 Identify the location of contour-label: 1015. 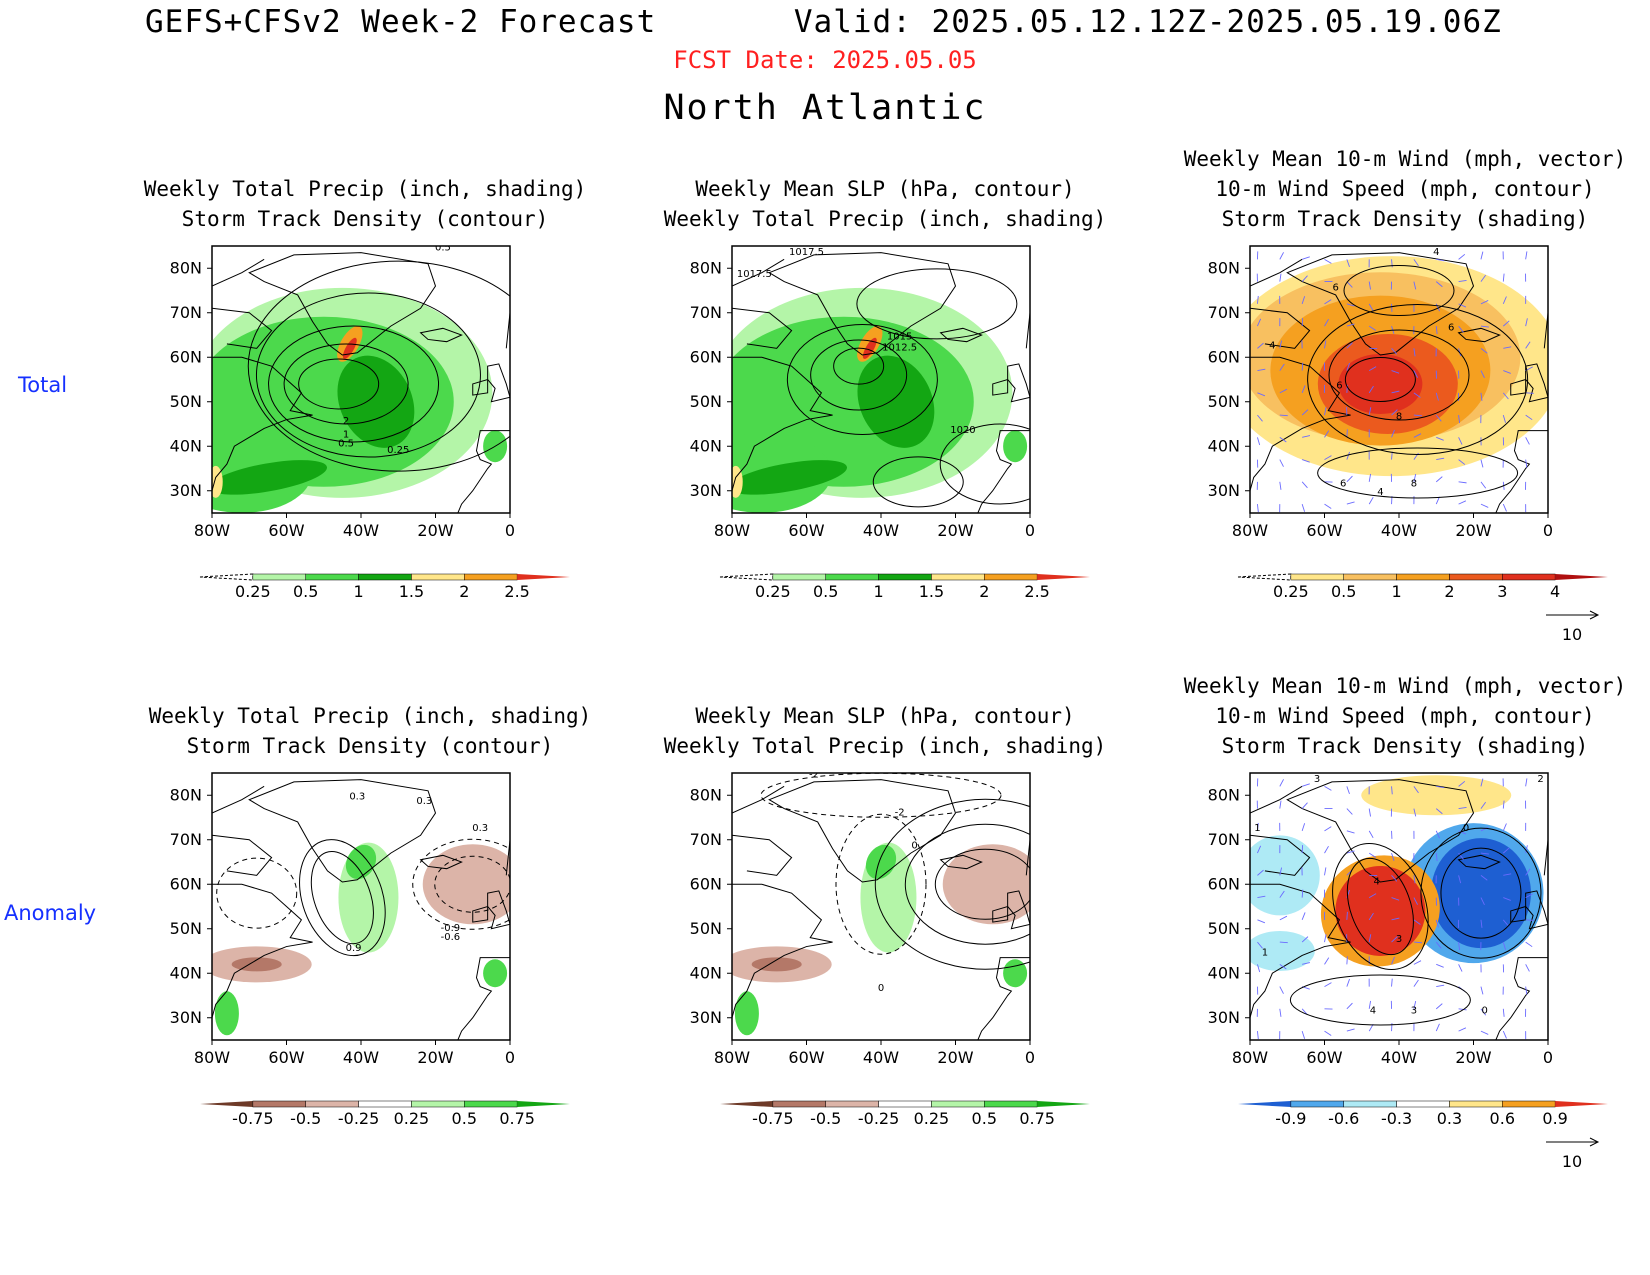
(899, 336).